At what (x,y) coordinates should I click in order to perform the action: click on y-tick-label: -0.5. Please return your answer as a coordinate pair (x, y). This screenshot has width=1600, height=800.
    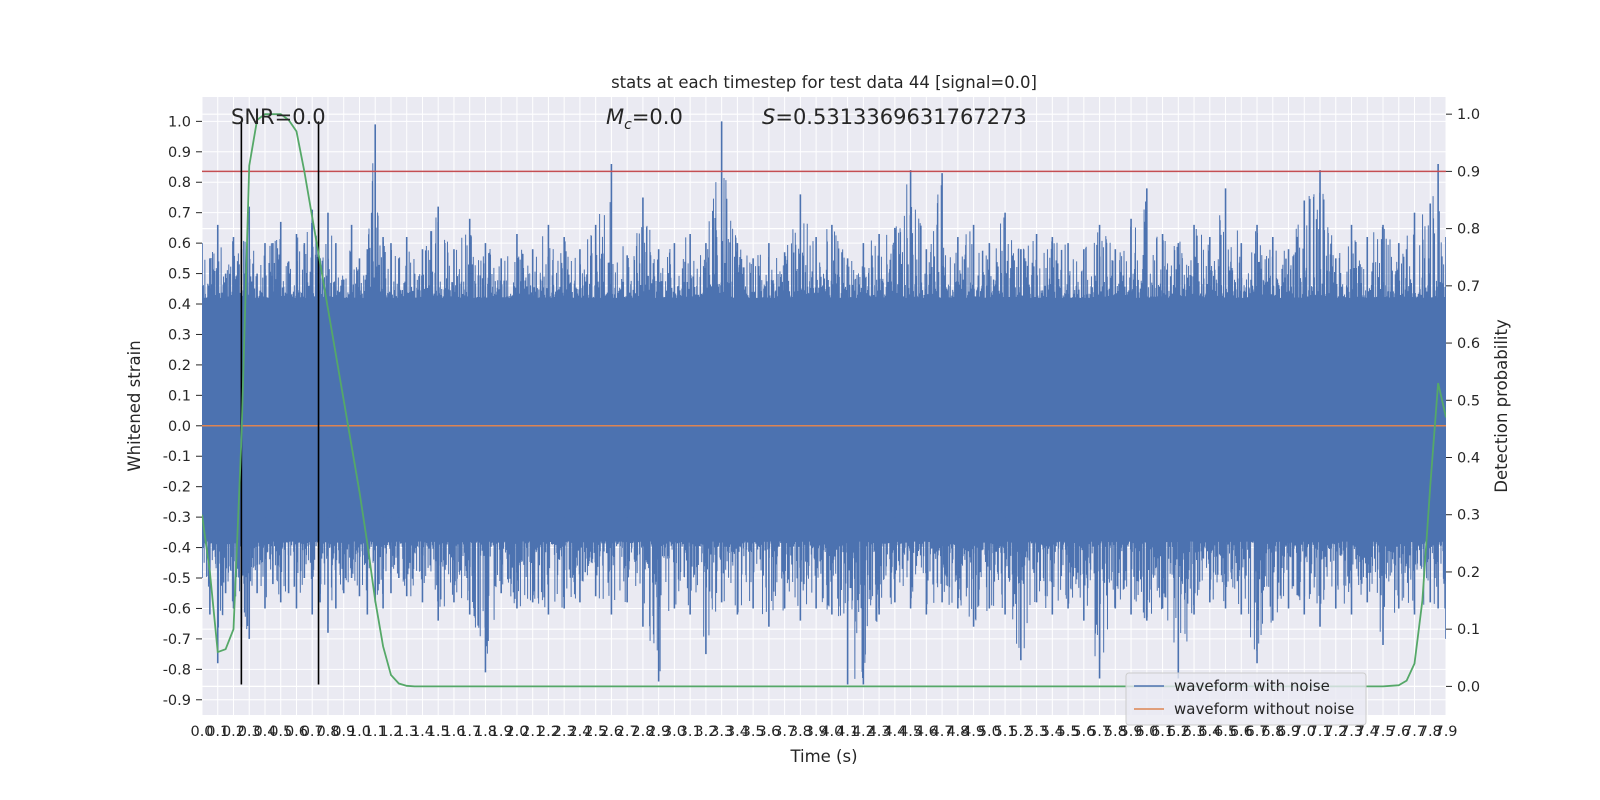
    Looking at the image, I should click on (177, 579).